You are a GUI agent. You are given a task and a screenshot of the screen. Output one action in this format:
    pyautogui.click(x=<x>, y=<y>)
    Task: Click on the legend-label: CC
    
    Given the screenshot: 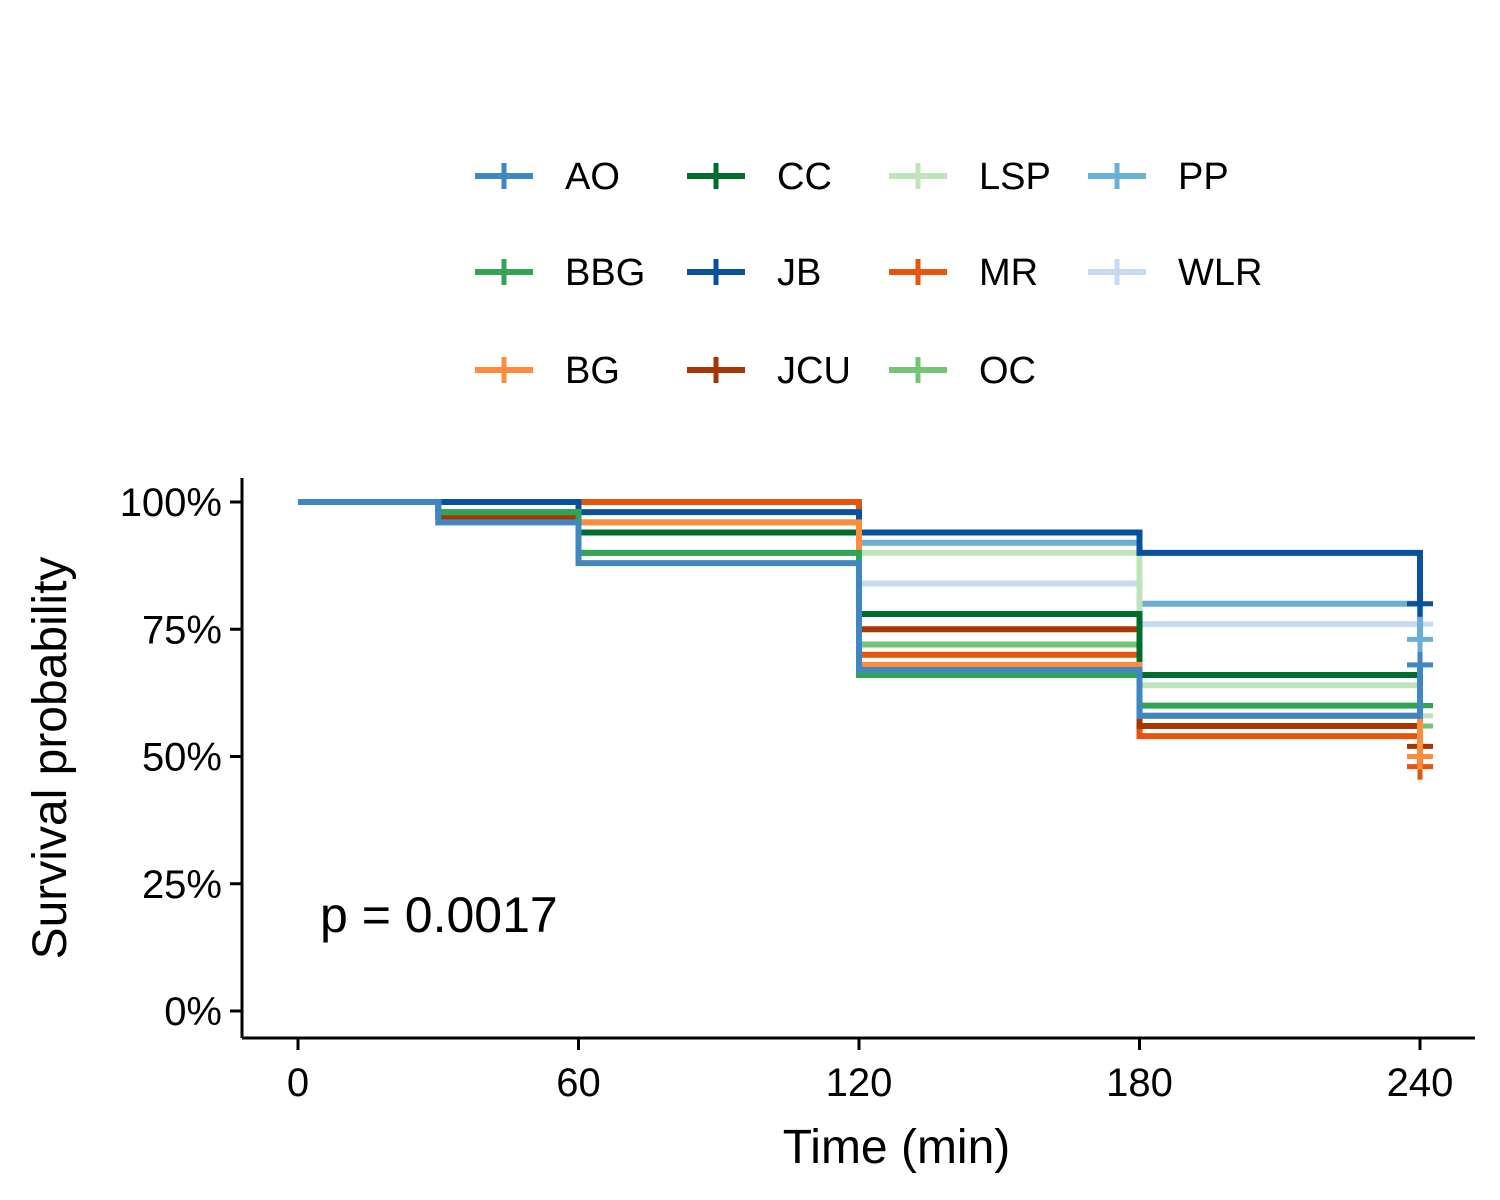 What is the action you would take?
    pyautogui.click(x=804, y=177)
    